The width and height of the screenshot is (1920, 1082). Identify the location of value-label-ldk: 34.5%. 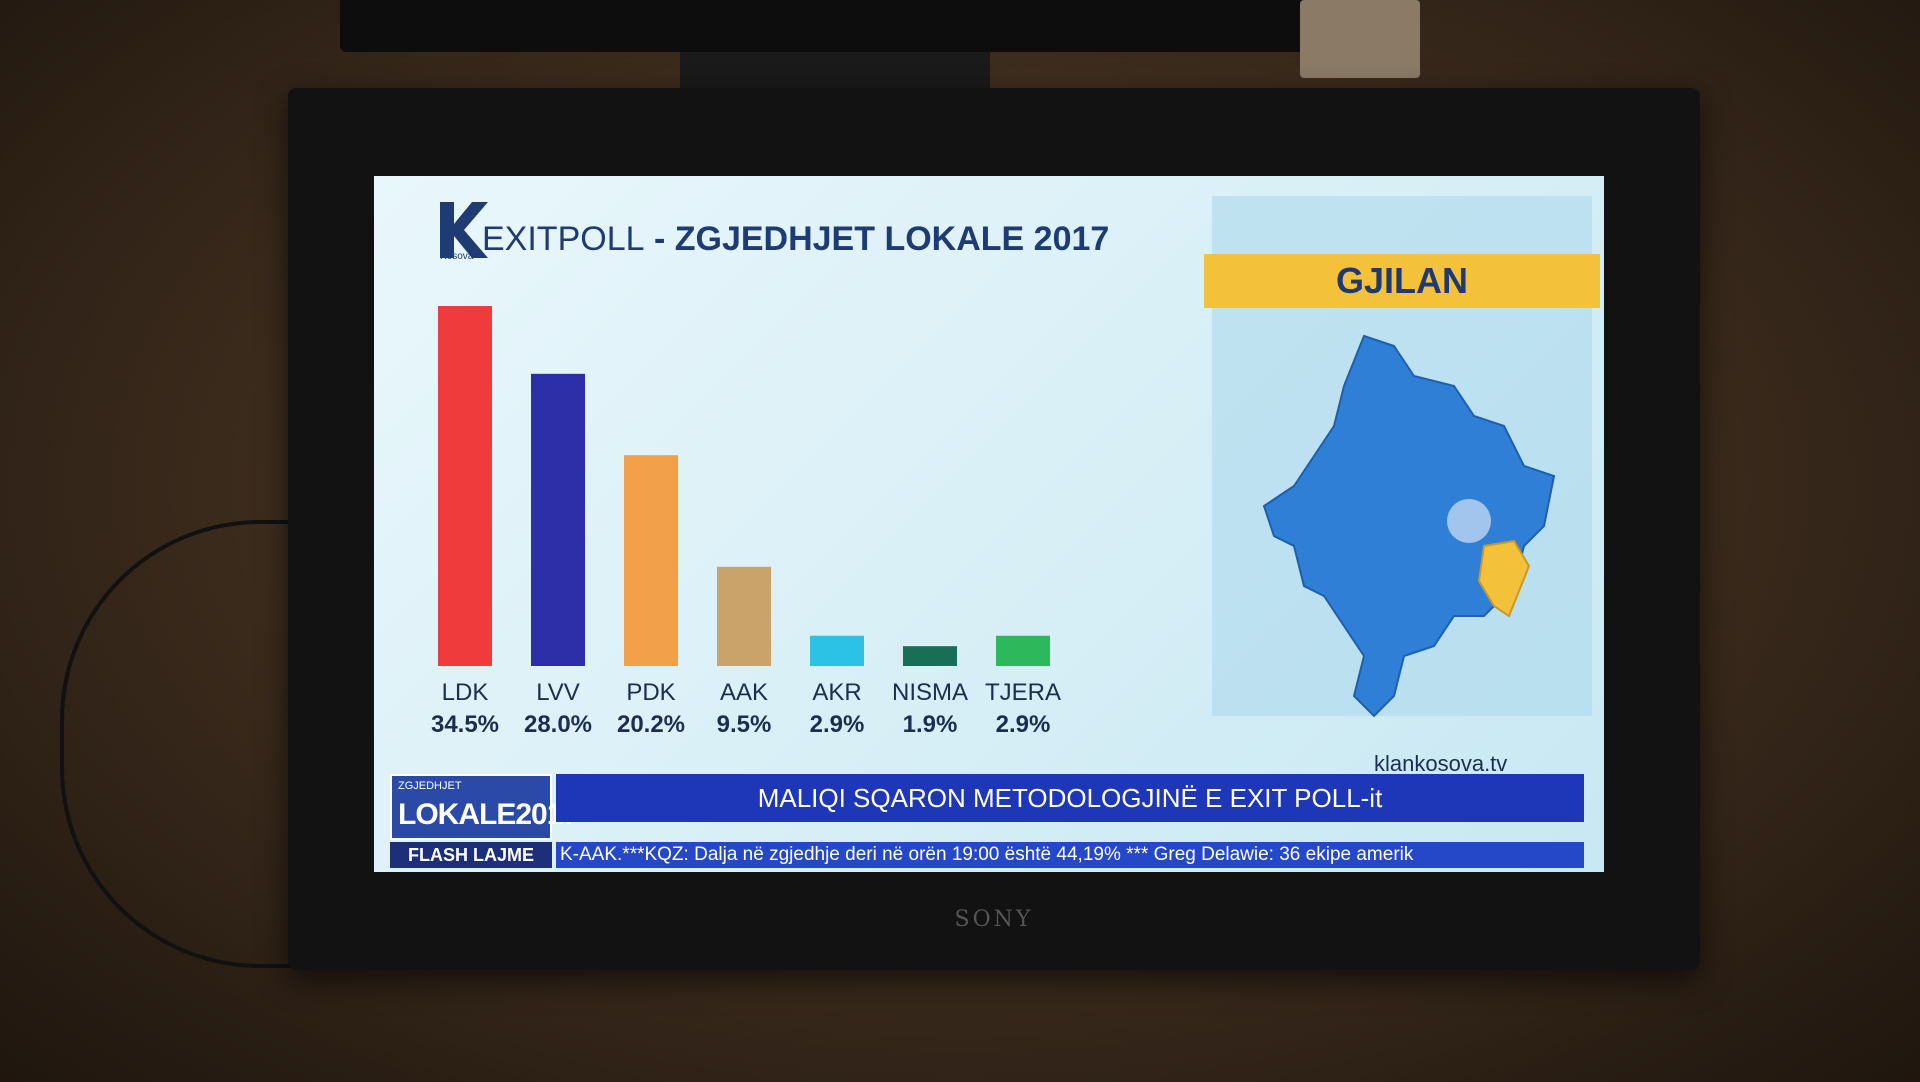
(465, 724).